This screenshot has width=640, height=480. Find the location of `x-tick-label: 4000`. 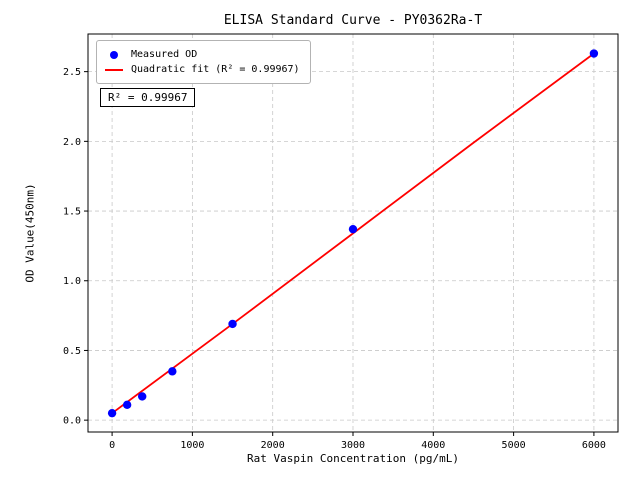

x-tick-label: 4000 is located at coordinates (433, 445).